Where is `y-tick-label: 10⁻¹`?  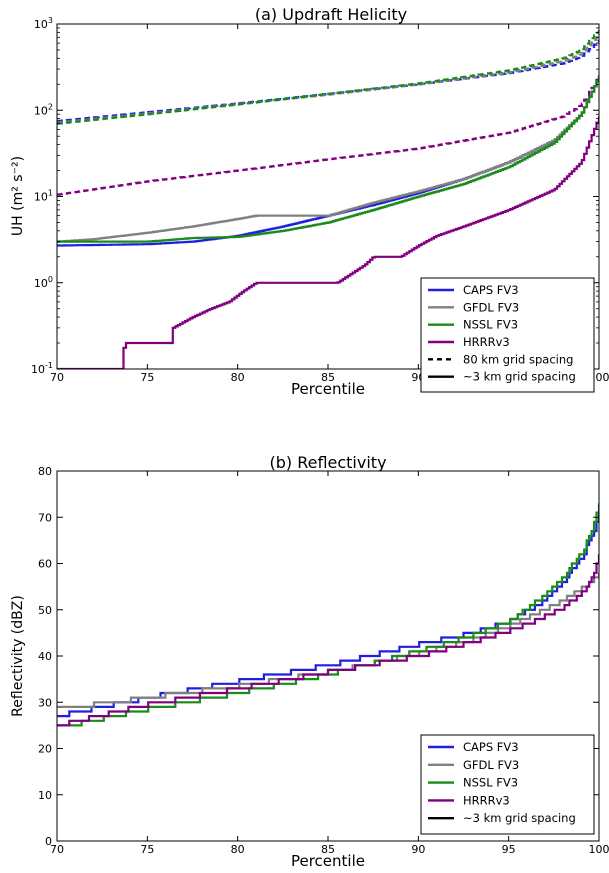 y-tick-label: 10⁻¹ is located at coordinates (42, 368).